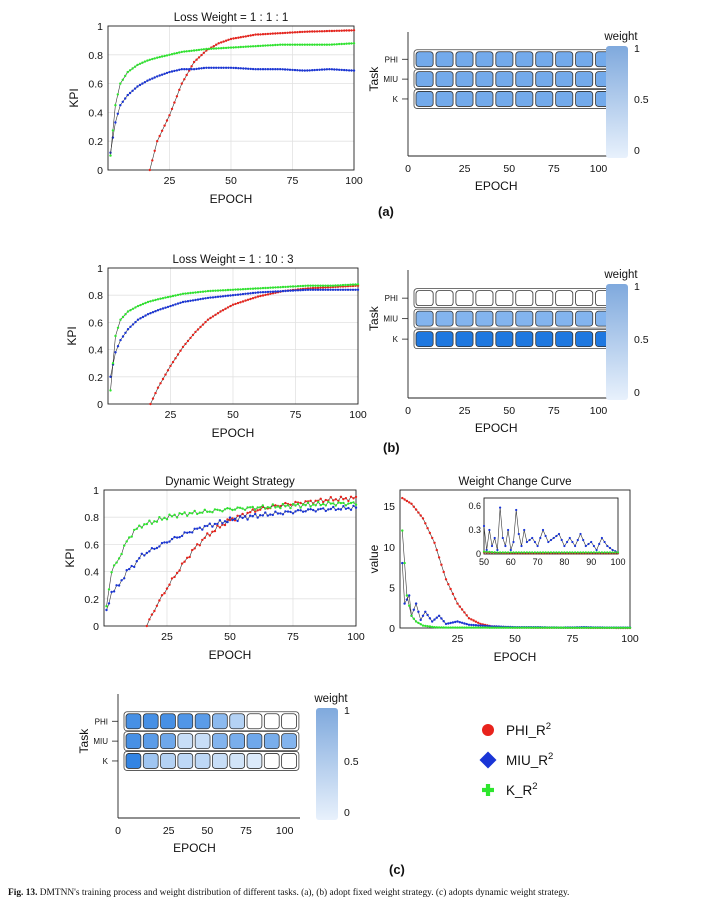 Image resolution: width=714 pixels, height=914 pixels. What do you see at coordinates (230, 655) in the screenshot?
I see `x-axis-label: EPOCH` at bounding box center [230, 655].